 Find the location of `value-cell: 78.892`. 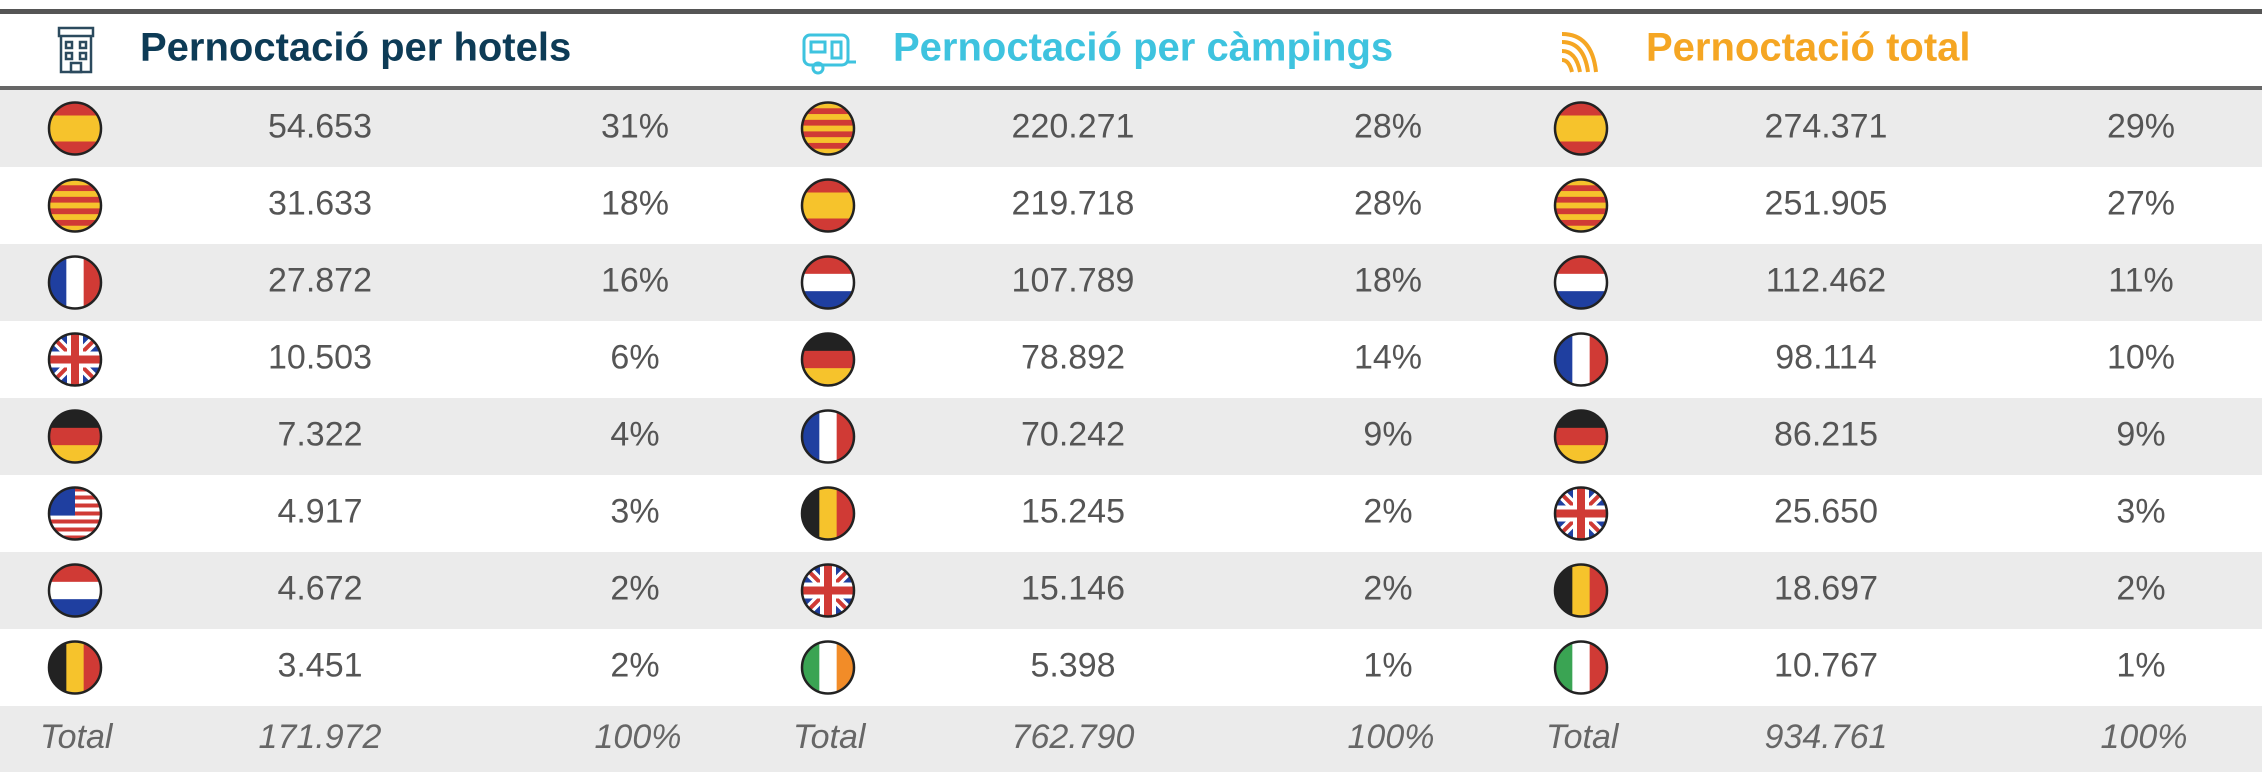

value-cell: 78.892 is located at coordinates (1073, 357).